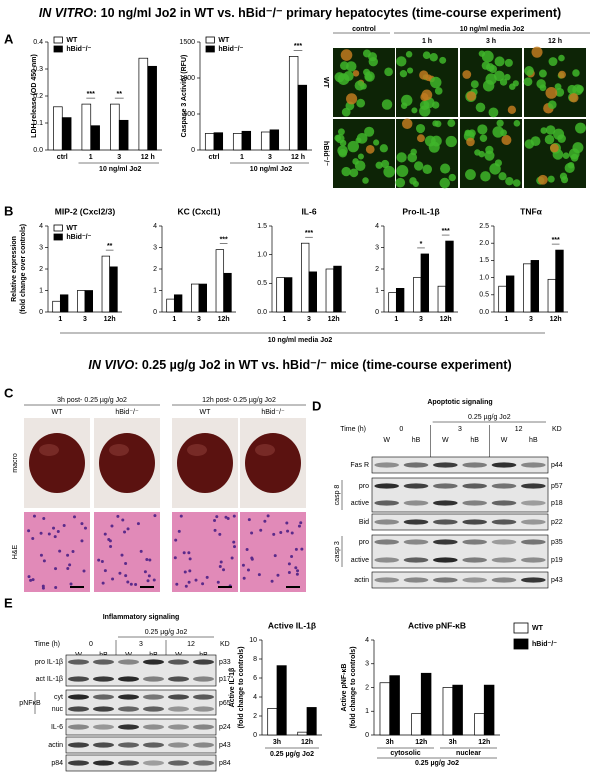 This screenshot has height=775, width=599. What do you see at coordinates (337, 495) in the screenshot?
I see `group-label: casp 8` at bounding box center [337, 495].